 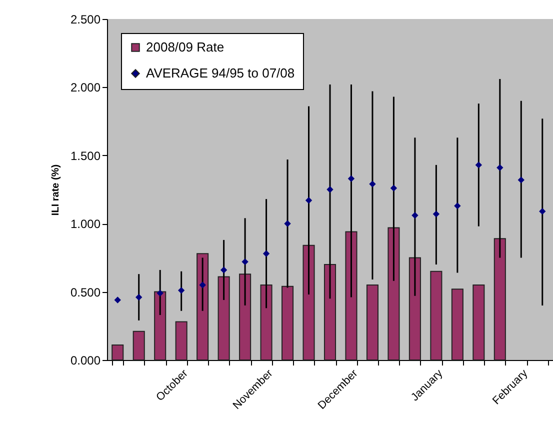 I want to click on y-tick-label: 0.500, so click(x=85, y=292).